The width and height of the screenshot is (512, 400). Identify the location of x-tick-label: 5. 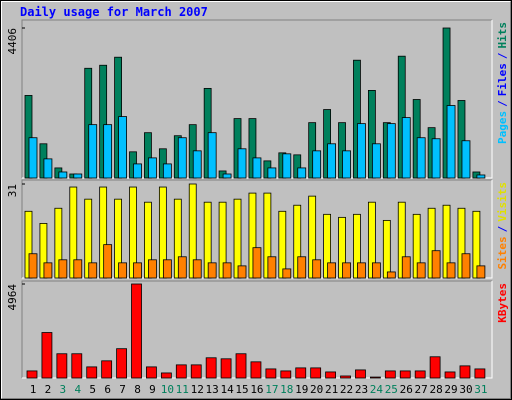
(92, 389).